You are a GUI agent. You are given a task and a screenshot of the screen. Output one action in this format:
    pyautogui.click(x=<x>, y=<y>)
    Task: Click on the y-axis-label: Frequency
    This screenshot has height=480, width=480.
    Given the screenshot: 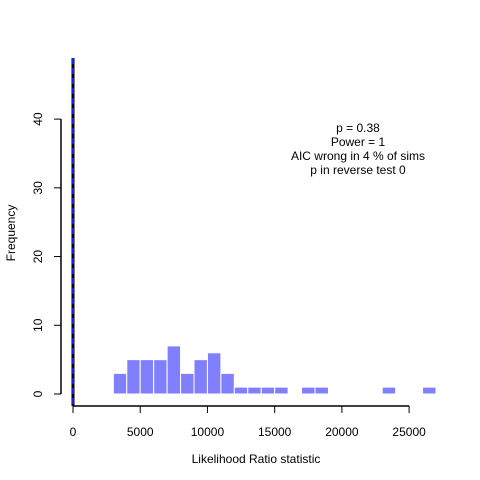 What is the action you would take?
    pyautogui.click(x=11, y=233)
    